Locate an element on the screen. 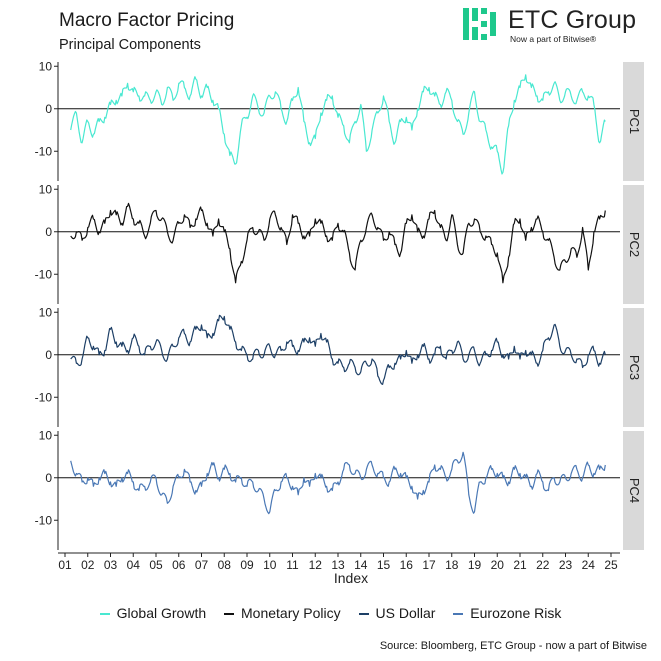 Image resolution: width=661 pixels, height=661 pixels. series-line-pc3 is located at coordinates (338, 349).